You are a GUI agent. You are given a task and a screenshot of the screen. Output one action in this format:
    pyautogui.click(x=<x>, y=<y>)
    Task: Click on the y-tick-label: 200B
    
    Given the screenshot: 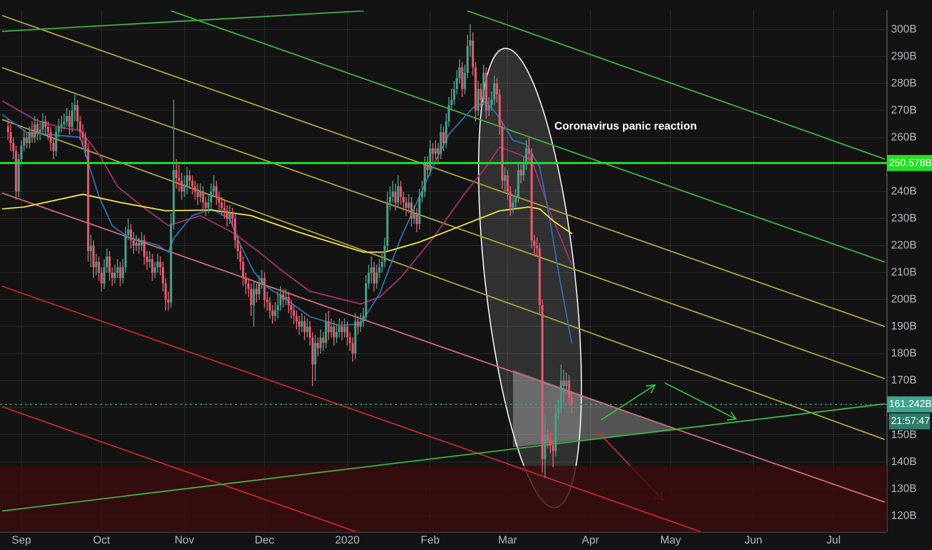 What is the action you would take?
    pyautogui.click(x=904, y=300)
    